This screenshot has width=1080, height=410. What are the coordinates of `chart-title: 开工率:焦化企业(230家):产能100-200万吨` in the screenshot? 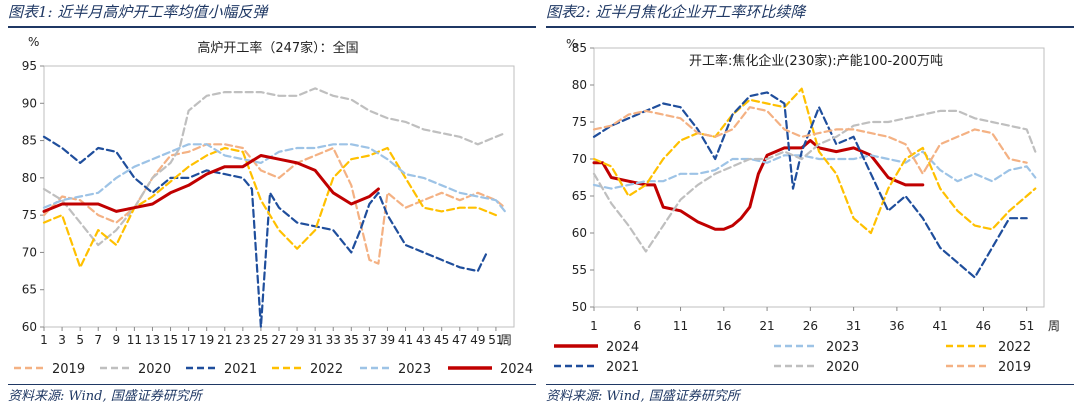 It's located at (816, 61).